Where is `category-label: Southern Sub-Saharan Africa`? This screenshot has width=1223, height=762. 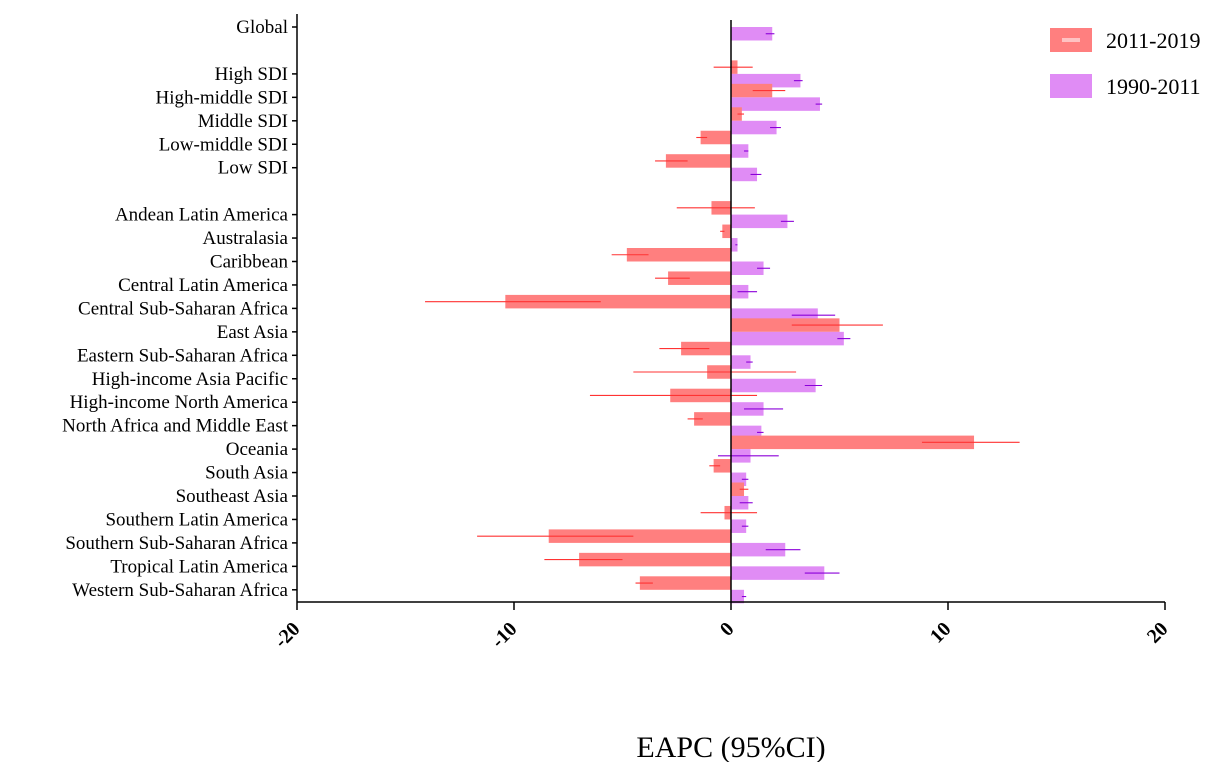 category-label: Southern Sub-Saharan Africa is located at coordinates (176, 543).